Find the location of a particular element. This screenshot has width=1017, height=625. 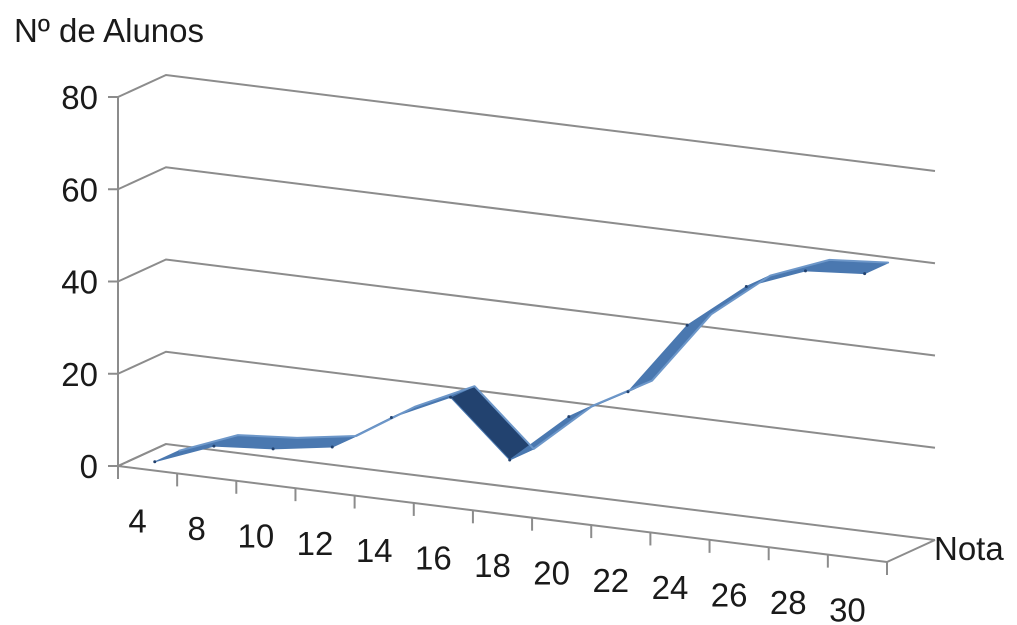

y-axis-title: Nº de Alunos is located at coordinates (109, 30).